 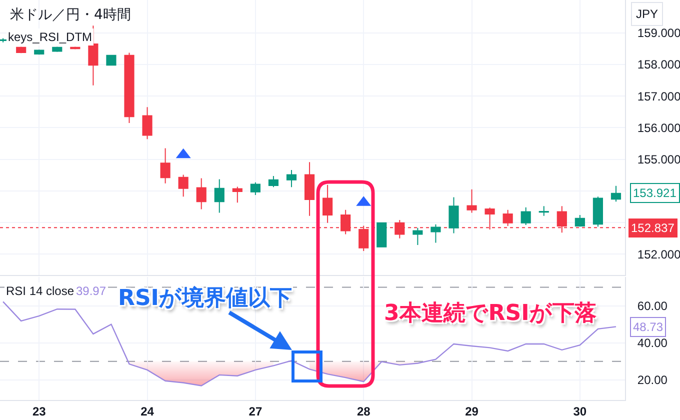 What do you see at coordinates (658, 254) in the screenshot?
I see `y-tick-label: 152.000` at bounding box center [658, 254].